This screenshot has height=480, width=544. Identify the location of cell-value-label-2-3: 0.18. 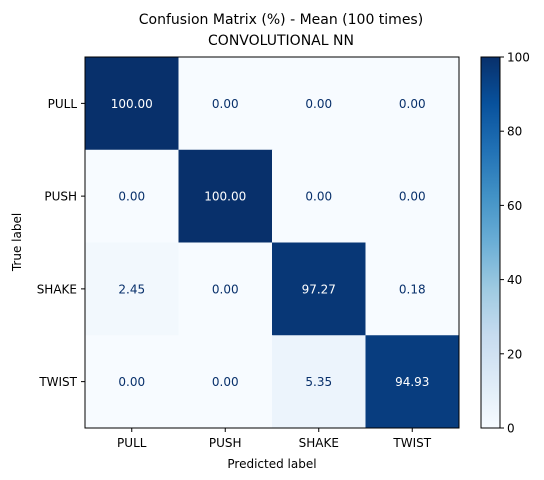
(412, 289).